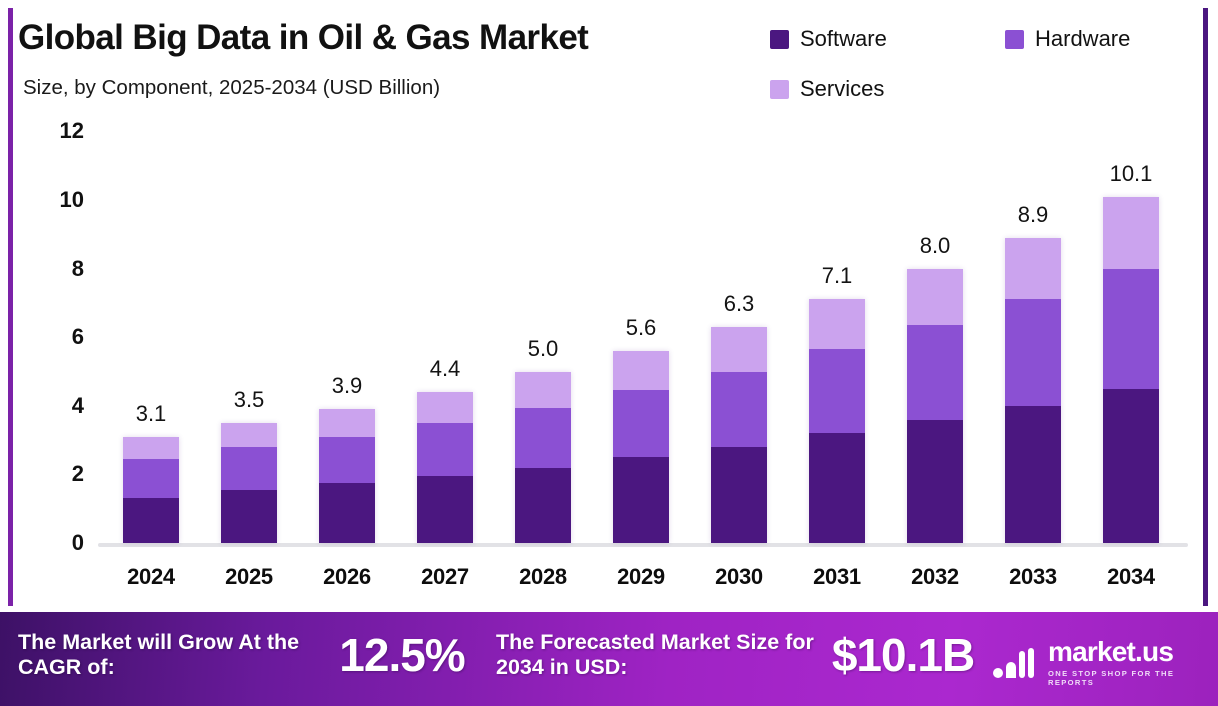 The width and height of the screenshot is (1218, 706). What do you see at coordinates (1111, 651) in the screenshot?
I see `logo-name: market.us` at bounding box center [1111, 651].